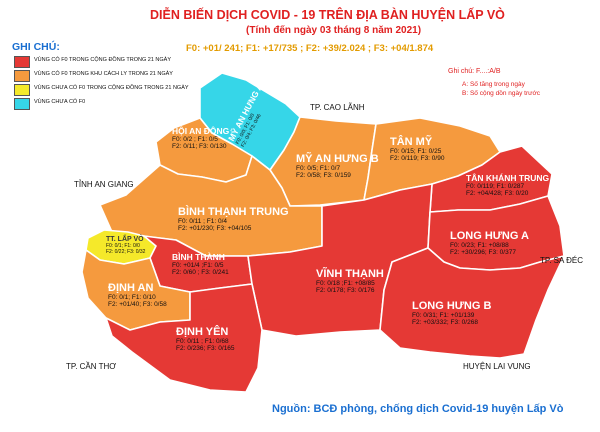  What do you see at coordinates (91, 366) in the screenshot?
I see `label-tp-can-tho: TP. CẦN THƠ` at bounding box center [91, 366].